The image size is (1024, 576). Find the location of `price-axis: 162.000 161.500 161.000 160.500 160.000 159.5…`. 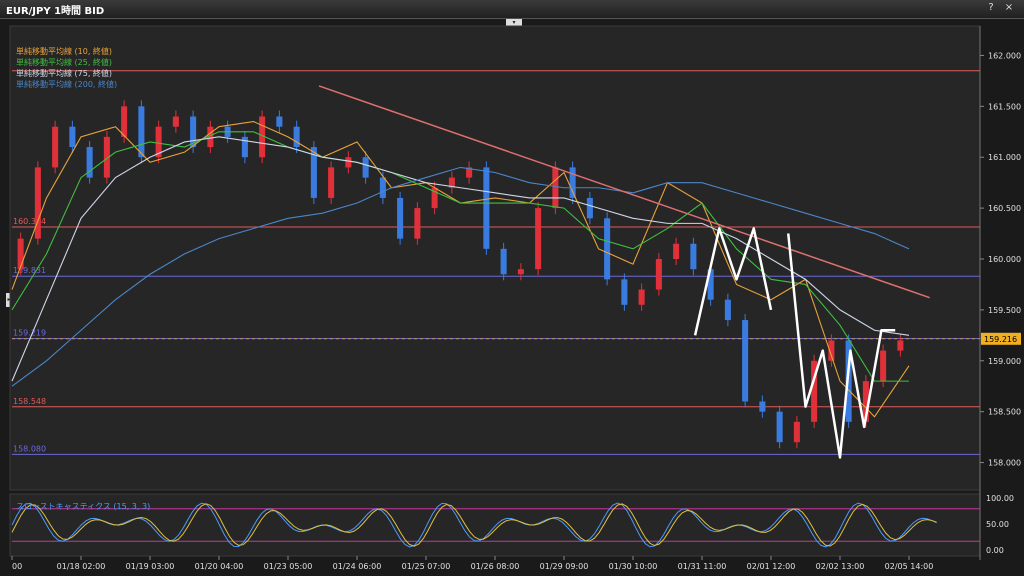

price-axis: 162.000 161.500 161.000 160.500 160.000 159.5… is located at coordinates (1000, 259).